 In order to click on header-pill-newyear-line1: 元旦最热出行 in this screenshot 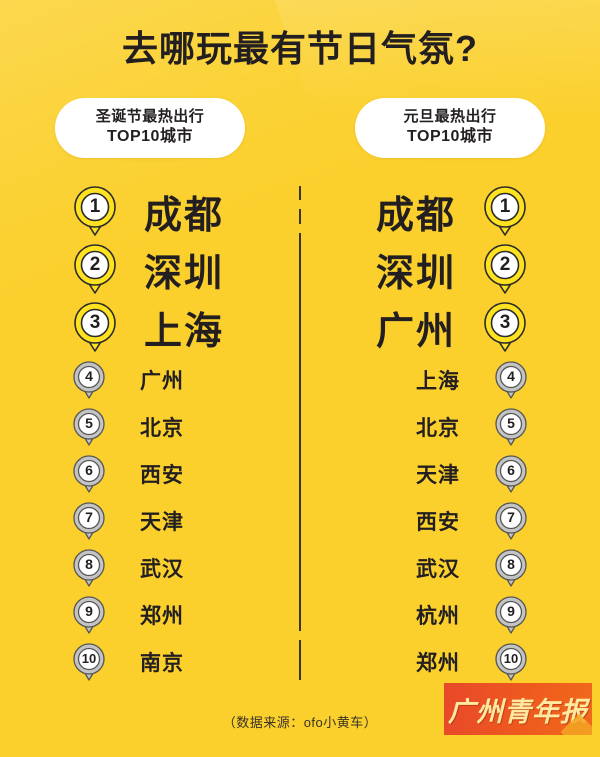, I will do `click(450, 117)`.